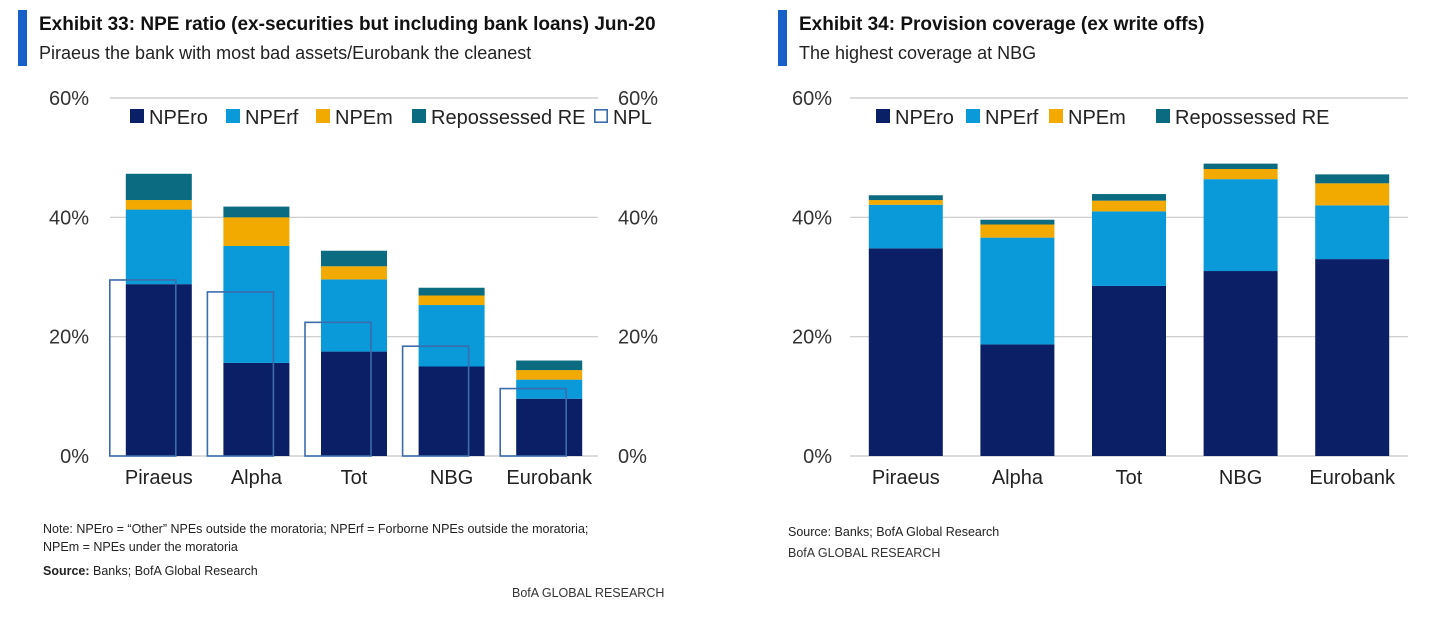  I want to click on npl-outline-alpha, so click(240, 374).